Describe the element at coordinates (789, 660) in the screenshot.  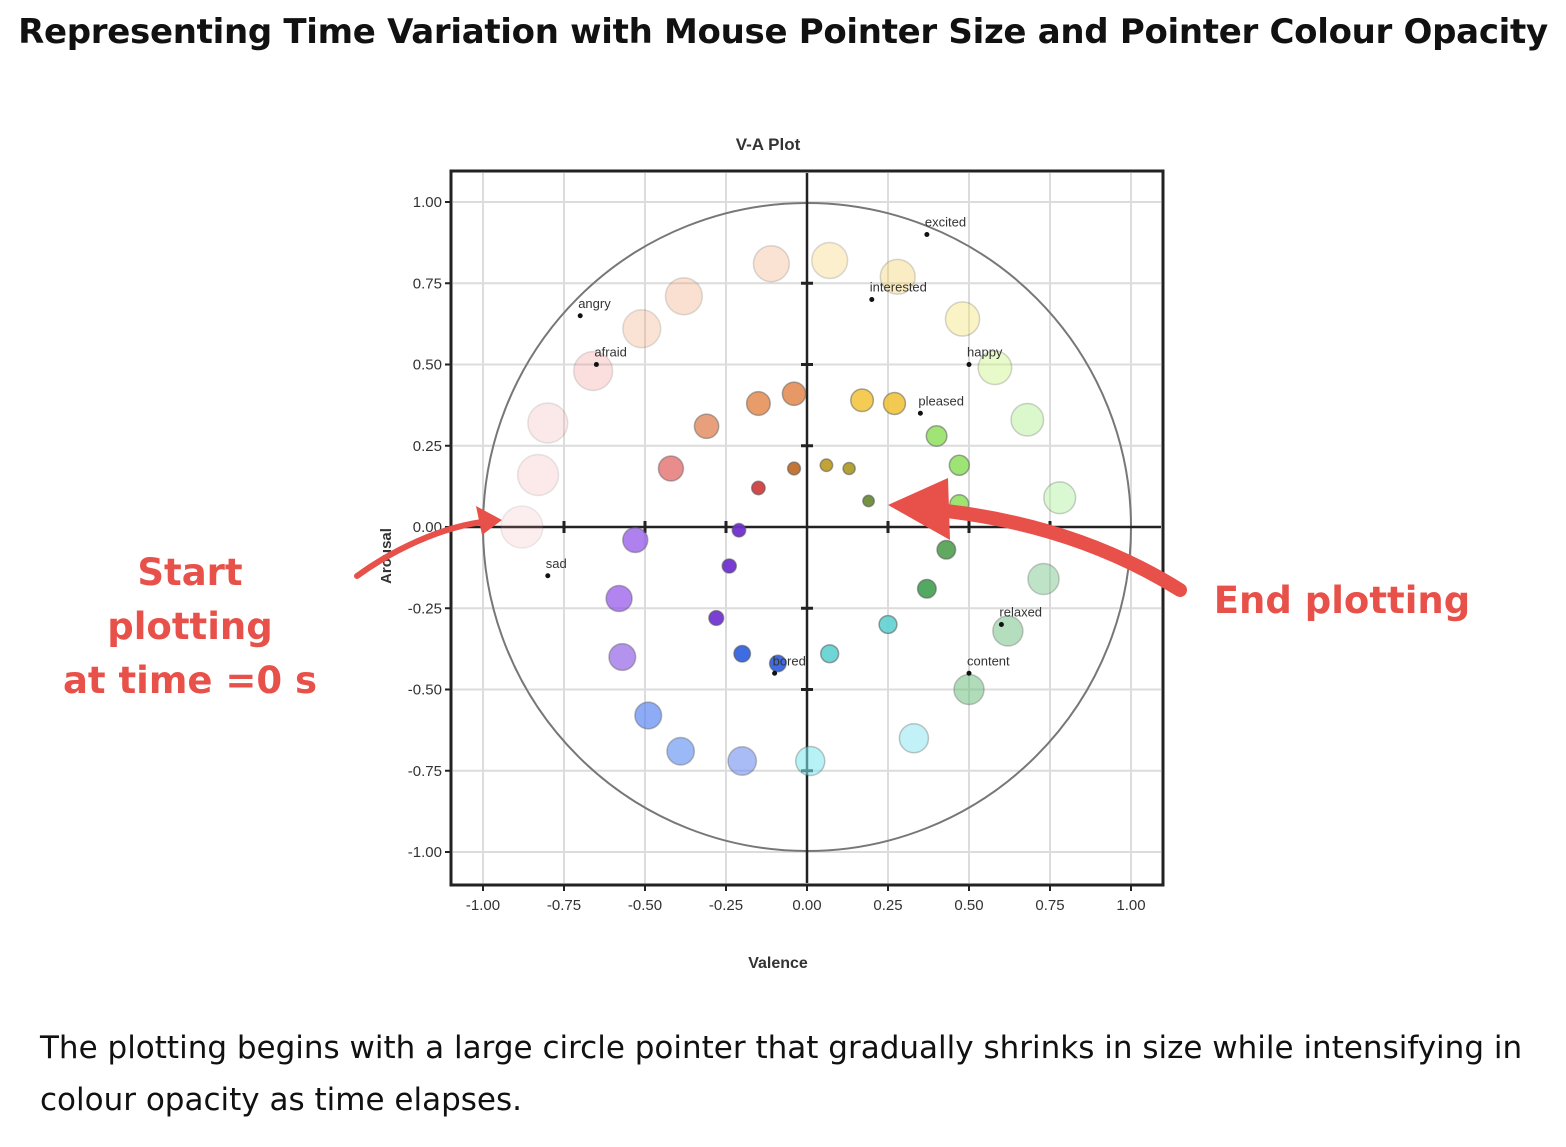
I see `emotion-label-bored: bored` at that location.